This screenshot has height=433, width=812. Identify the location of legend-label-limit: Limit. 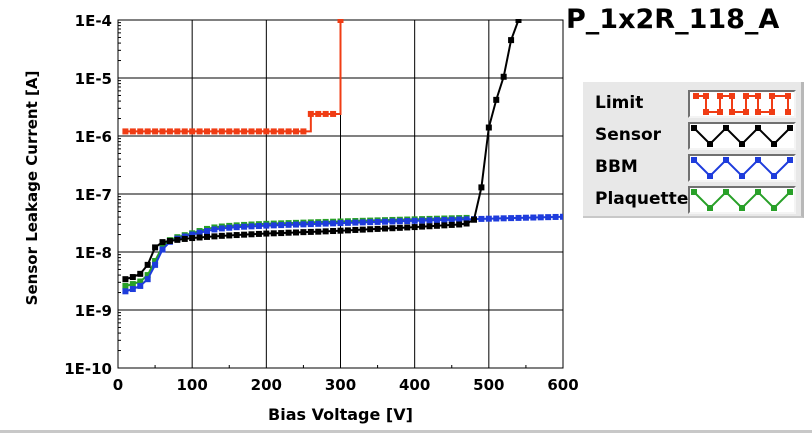
(619, 103).